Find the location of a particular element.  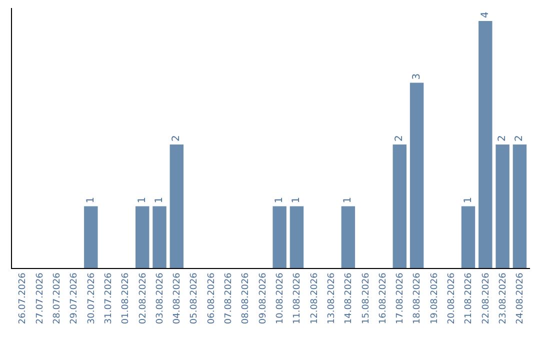

x-tick-label: 09.08.2026 is located at coordinates (263, 298).